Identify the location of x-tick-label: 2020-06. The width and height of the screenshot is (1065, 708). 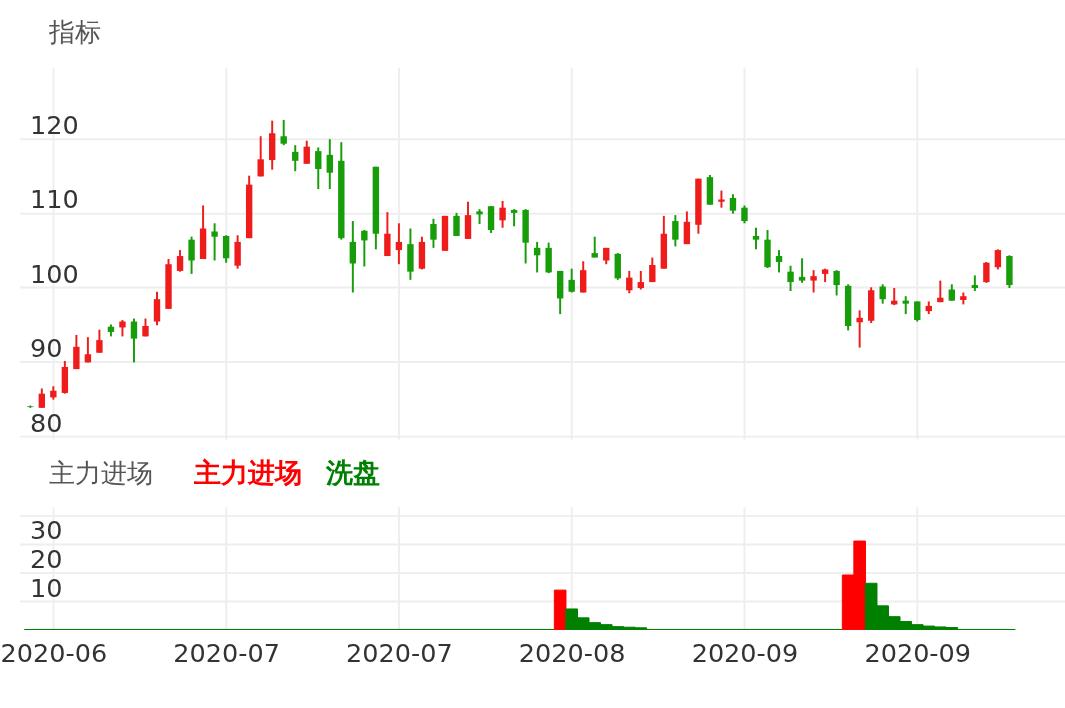
(54, 653).